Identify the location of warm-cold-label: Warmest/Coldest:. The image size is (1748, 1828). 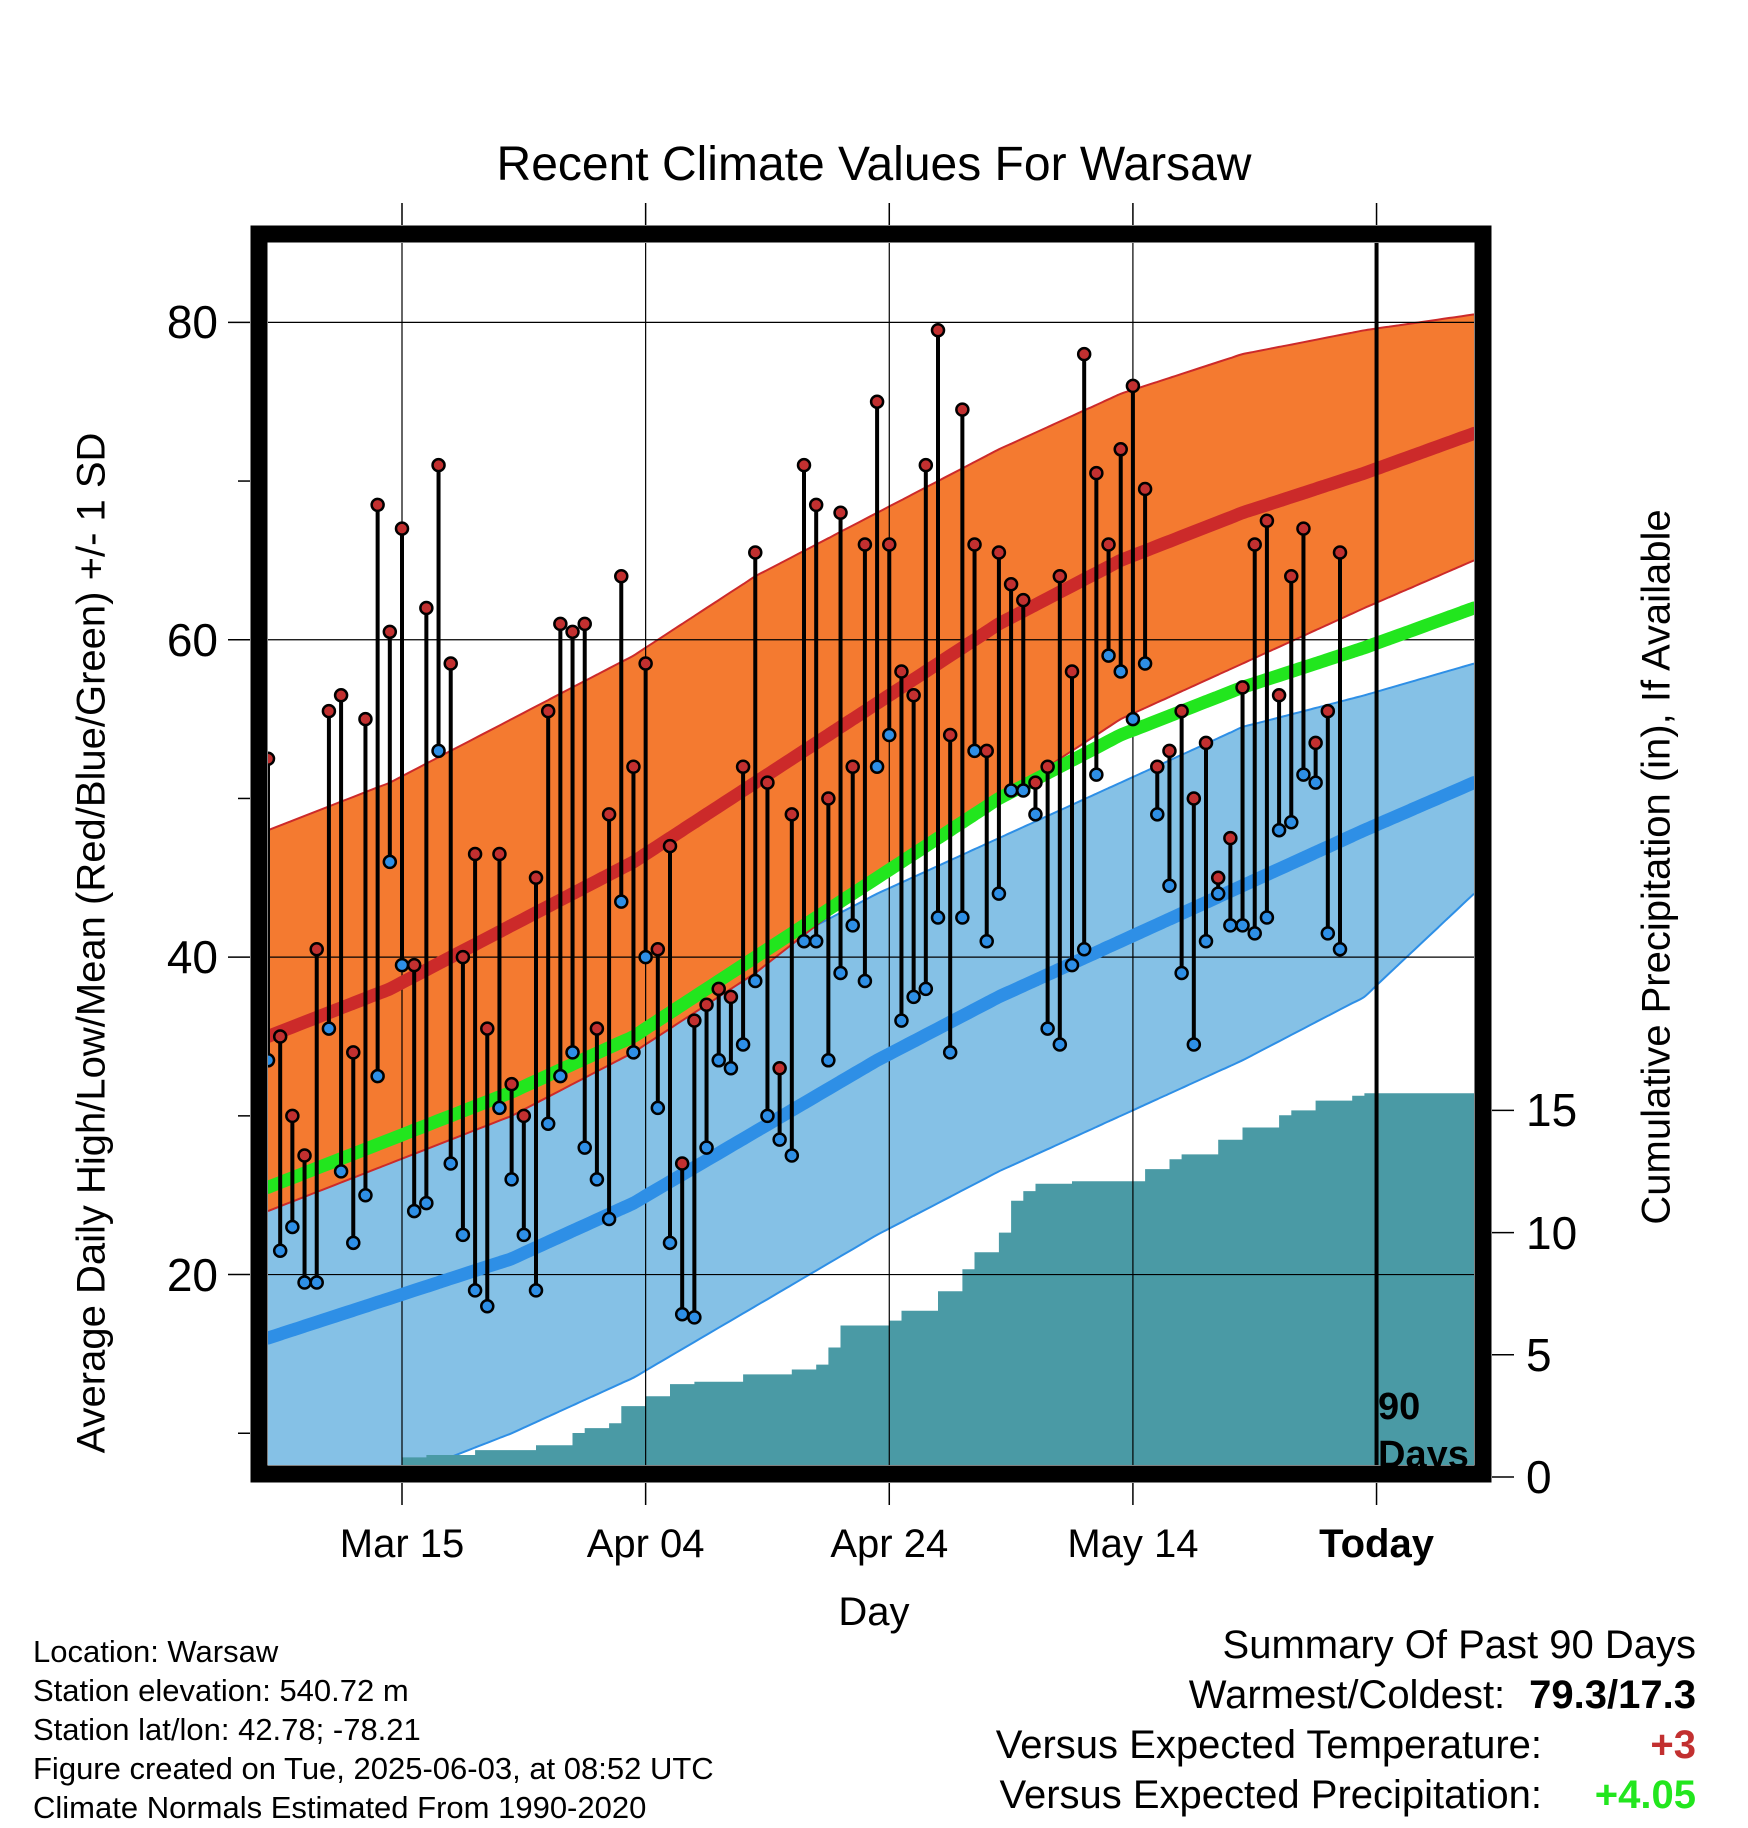
(1347, 1695).